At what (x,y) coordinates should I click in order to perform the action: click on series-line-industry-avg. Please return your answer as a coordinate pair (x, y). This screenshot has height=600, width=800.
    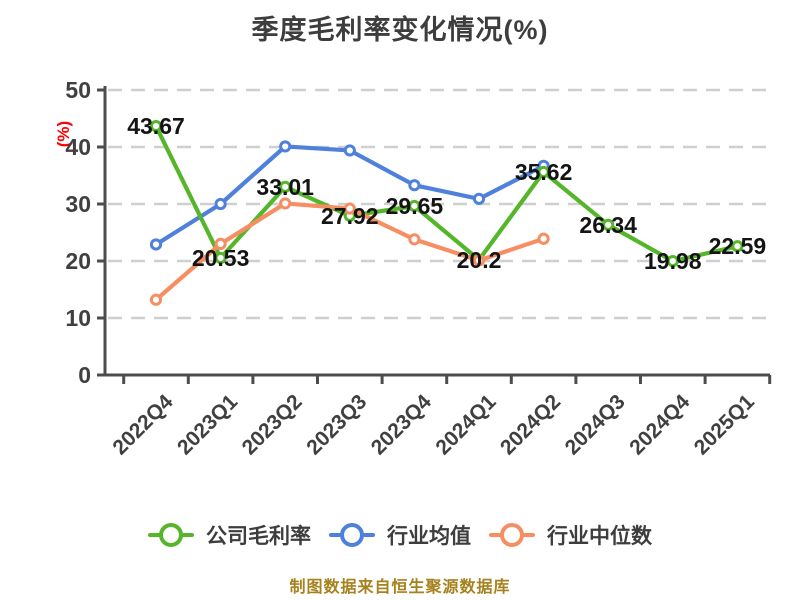
    Looking at the image, I should click on (349, 195).